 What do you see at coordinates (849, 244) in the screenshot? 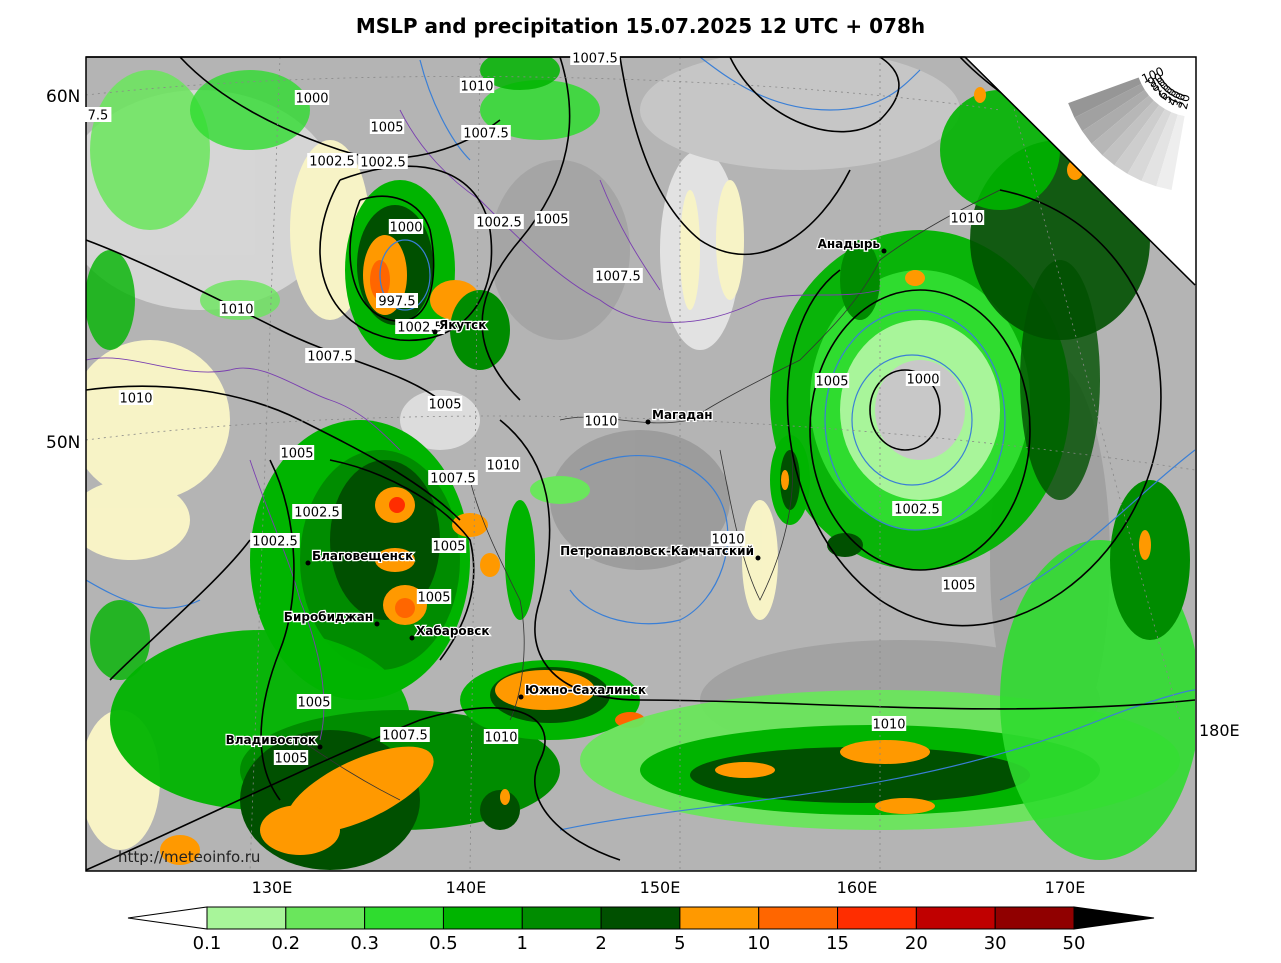
I see `city-label: Анадырь` at bounding box center [849, 244].